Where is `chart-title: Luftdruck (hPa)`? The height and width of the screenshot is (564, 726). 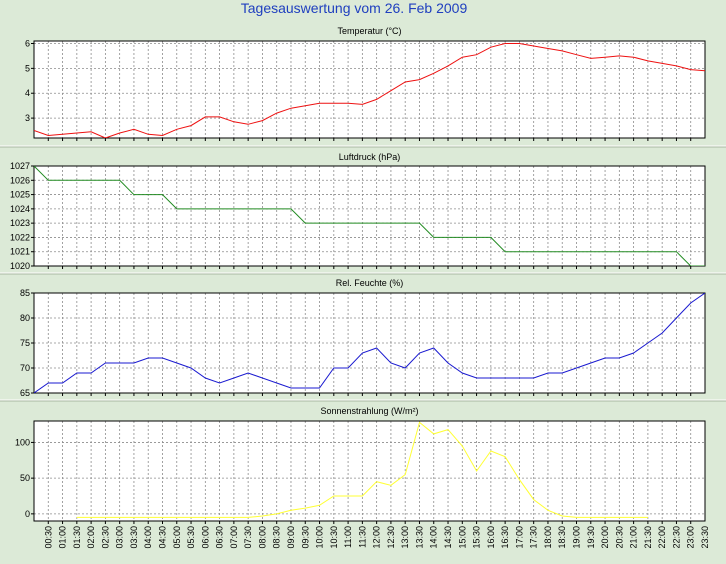 chart-title: Luftdruck (hPa) is located at coordinates (370, 157).